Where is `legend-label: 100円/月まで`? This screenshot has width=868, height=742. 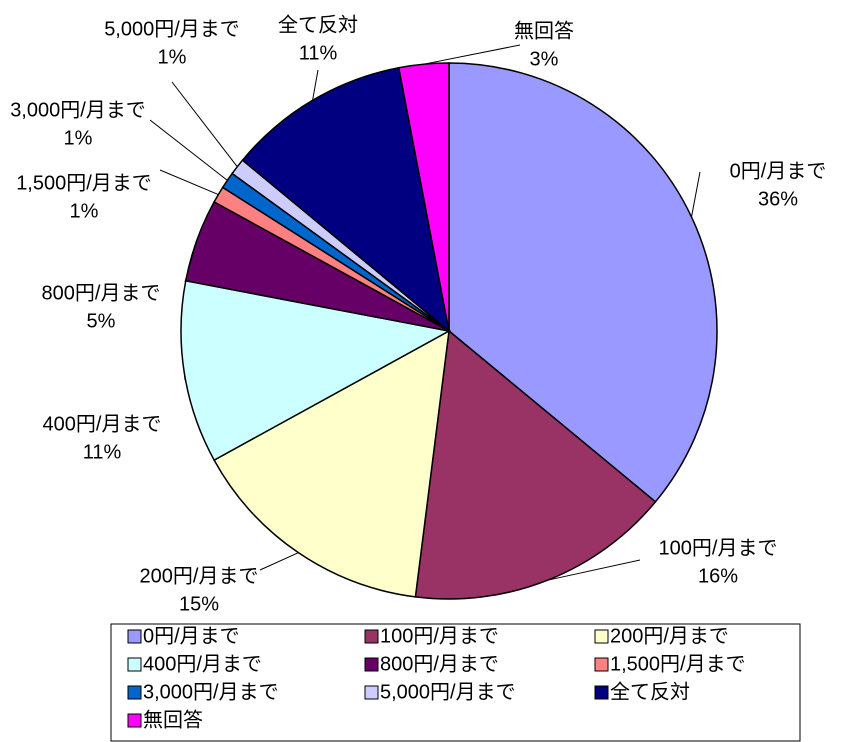
legend-label: 100円/月まで is located at coordinates (439, 636).